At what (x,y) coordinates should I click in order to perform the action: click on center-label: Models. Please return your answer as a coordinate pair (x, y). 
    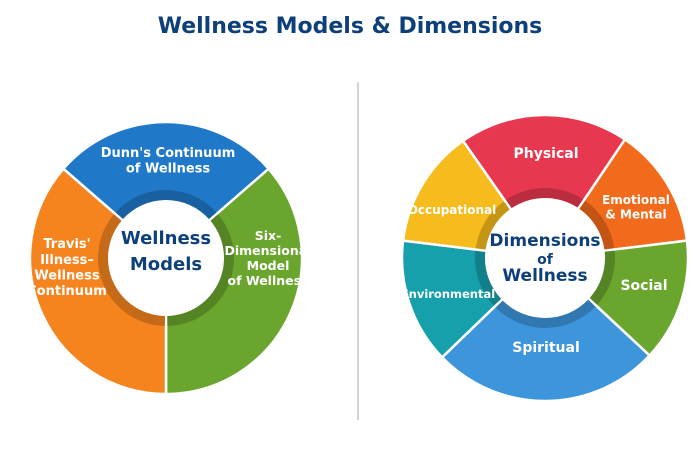
    Looking at the image, I should click on (166, 264).